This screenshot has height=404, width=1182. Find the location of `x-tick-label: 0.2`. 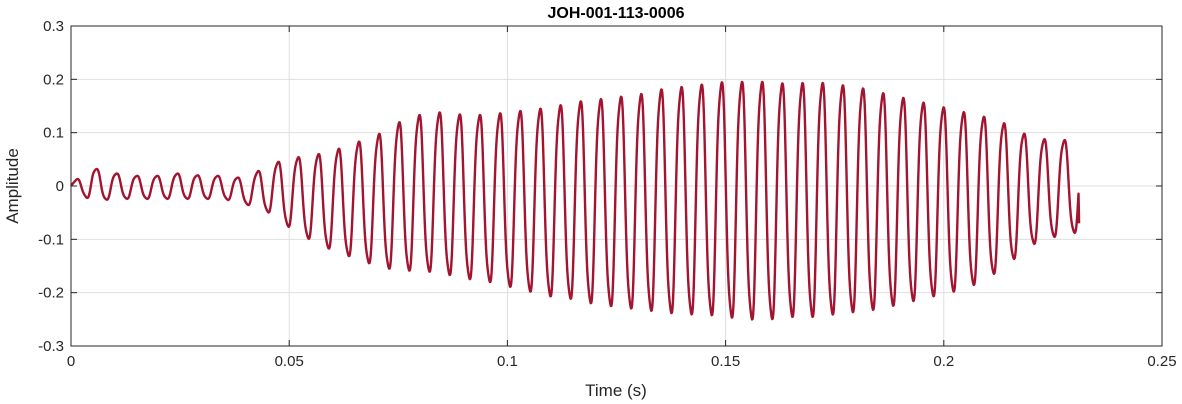

x-tick-label: 0.2 is located at coordinates (943, 361).